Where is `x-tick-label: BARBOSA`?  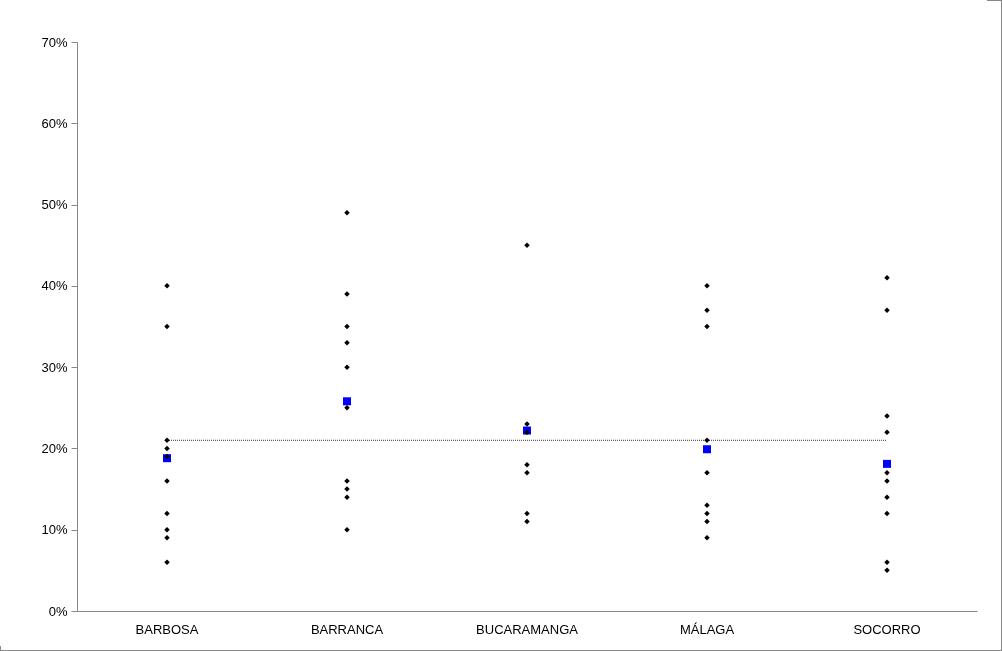
x-tick-label: BARBOSA is located at coordinates (167, 629).